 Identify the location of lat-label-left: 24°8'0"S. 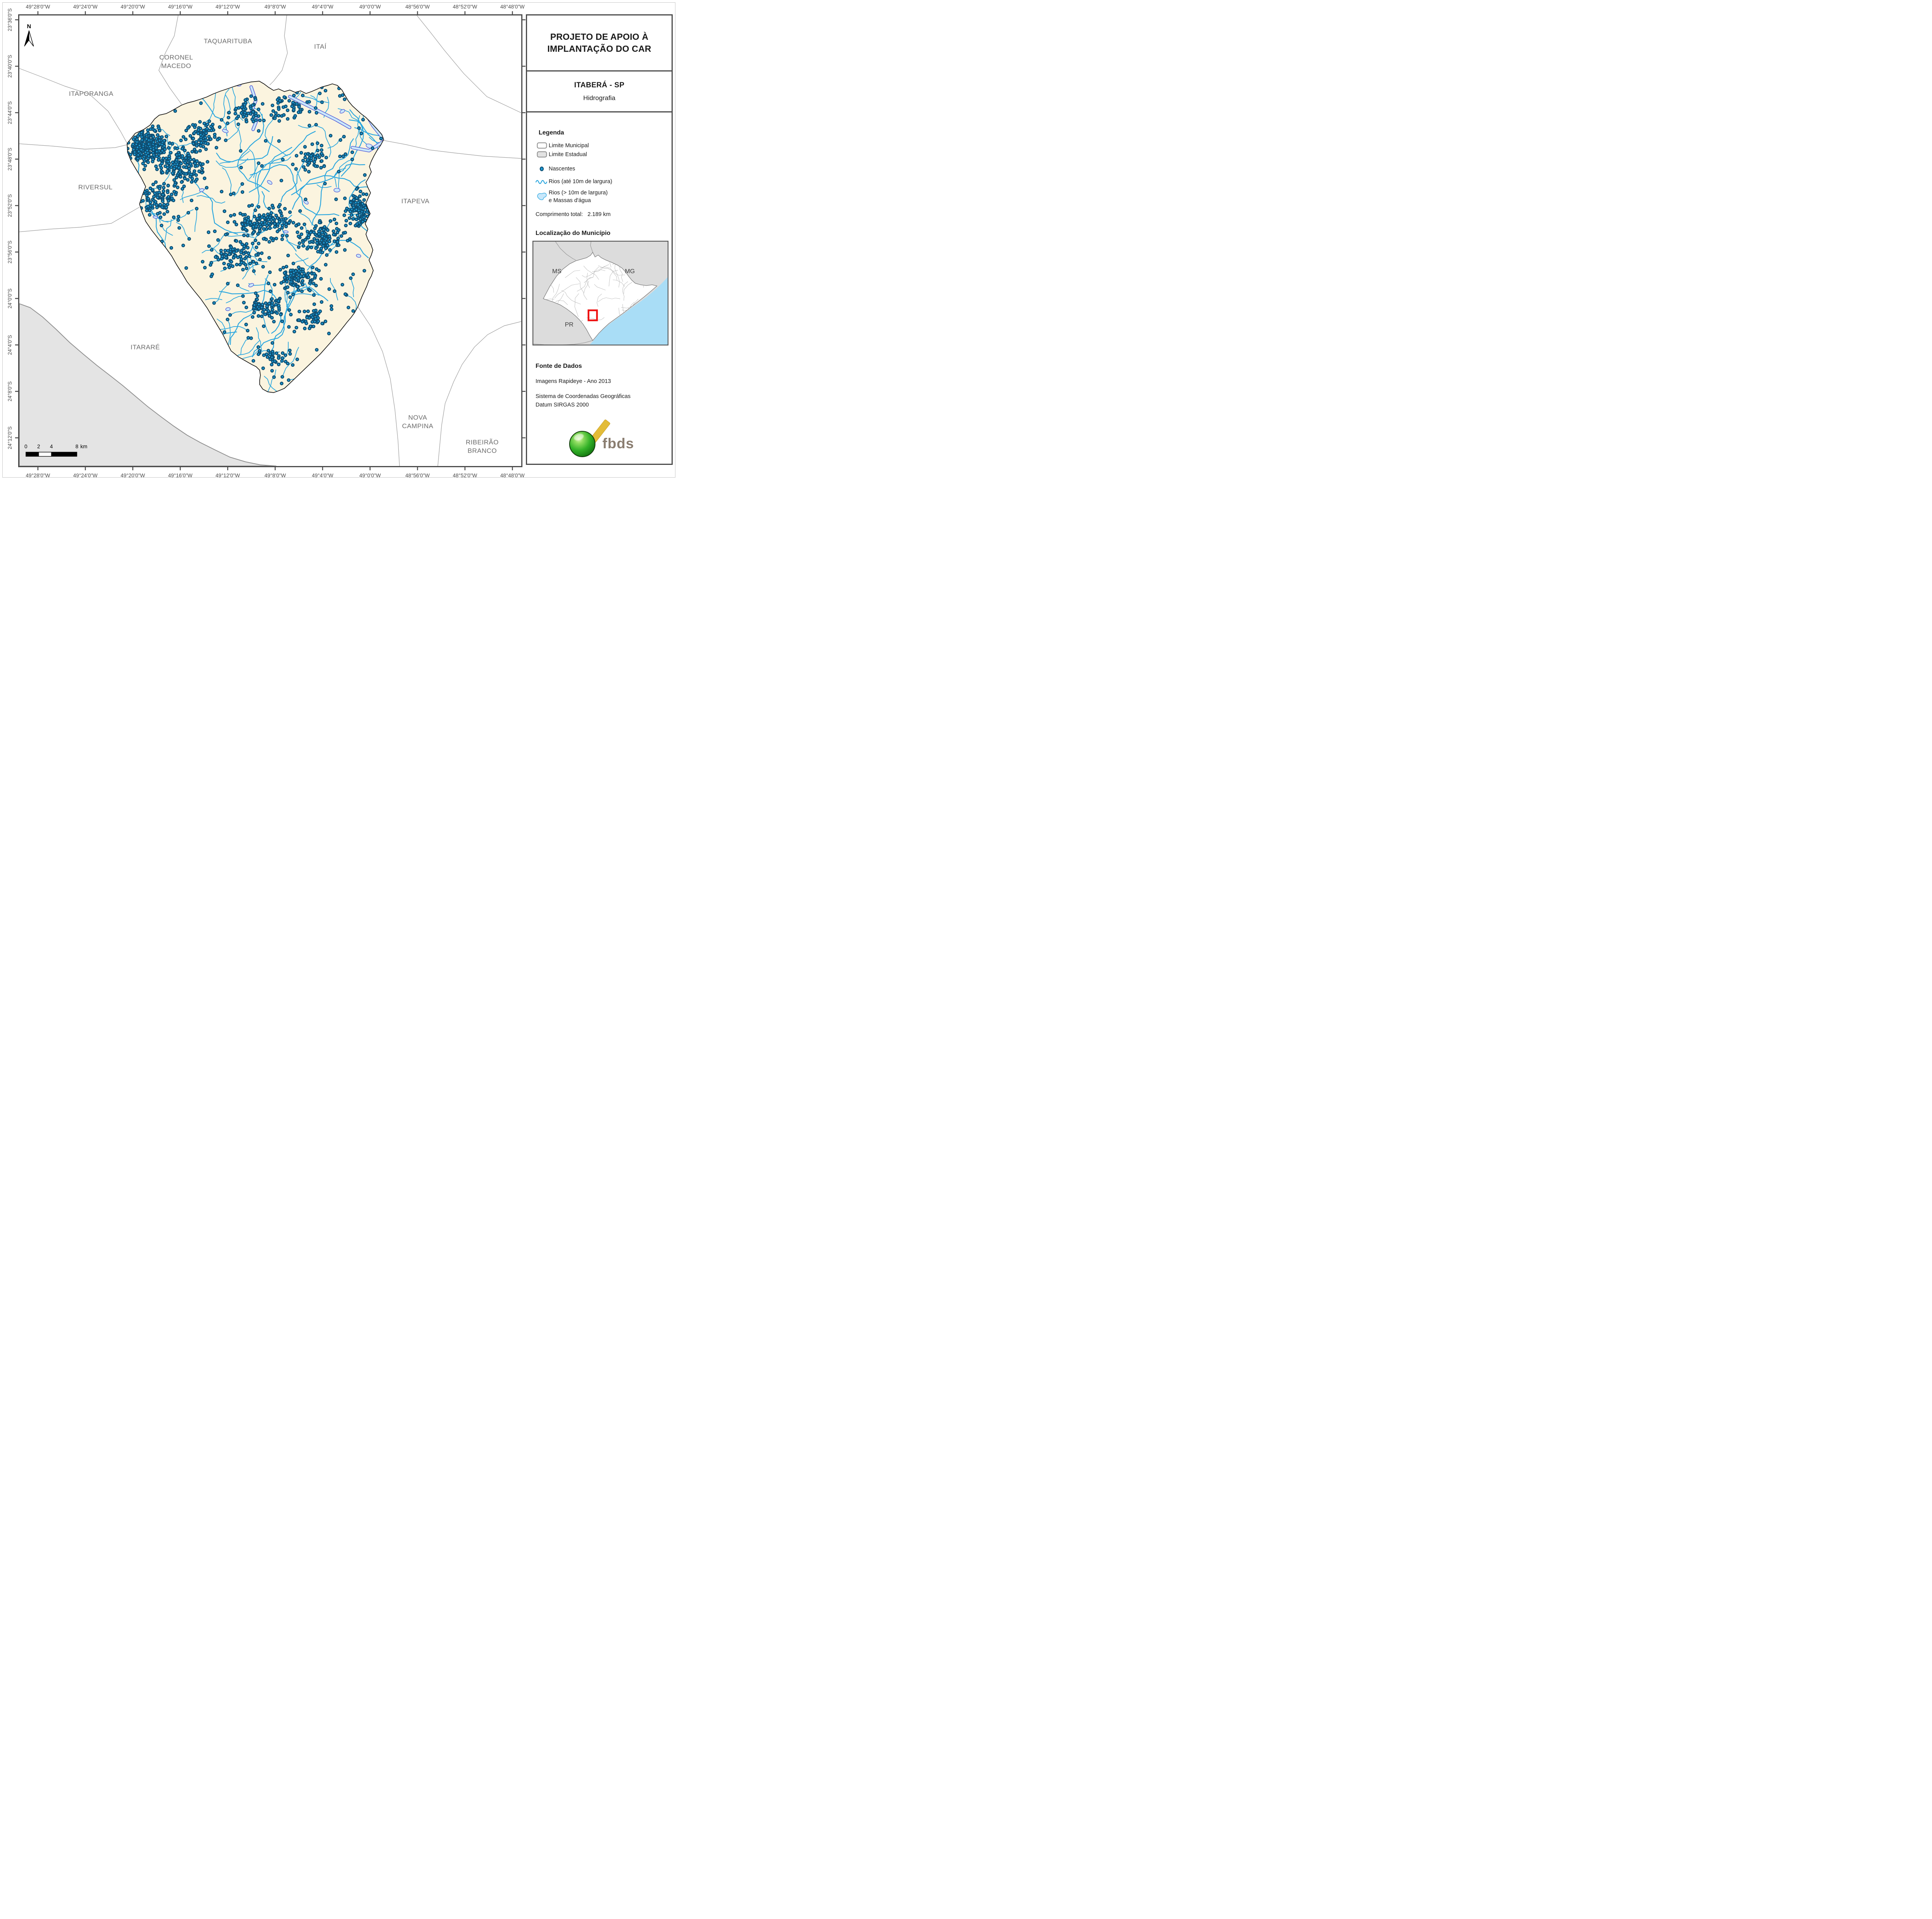
(10, 391).